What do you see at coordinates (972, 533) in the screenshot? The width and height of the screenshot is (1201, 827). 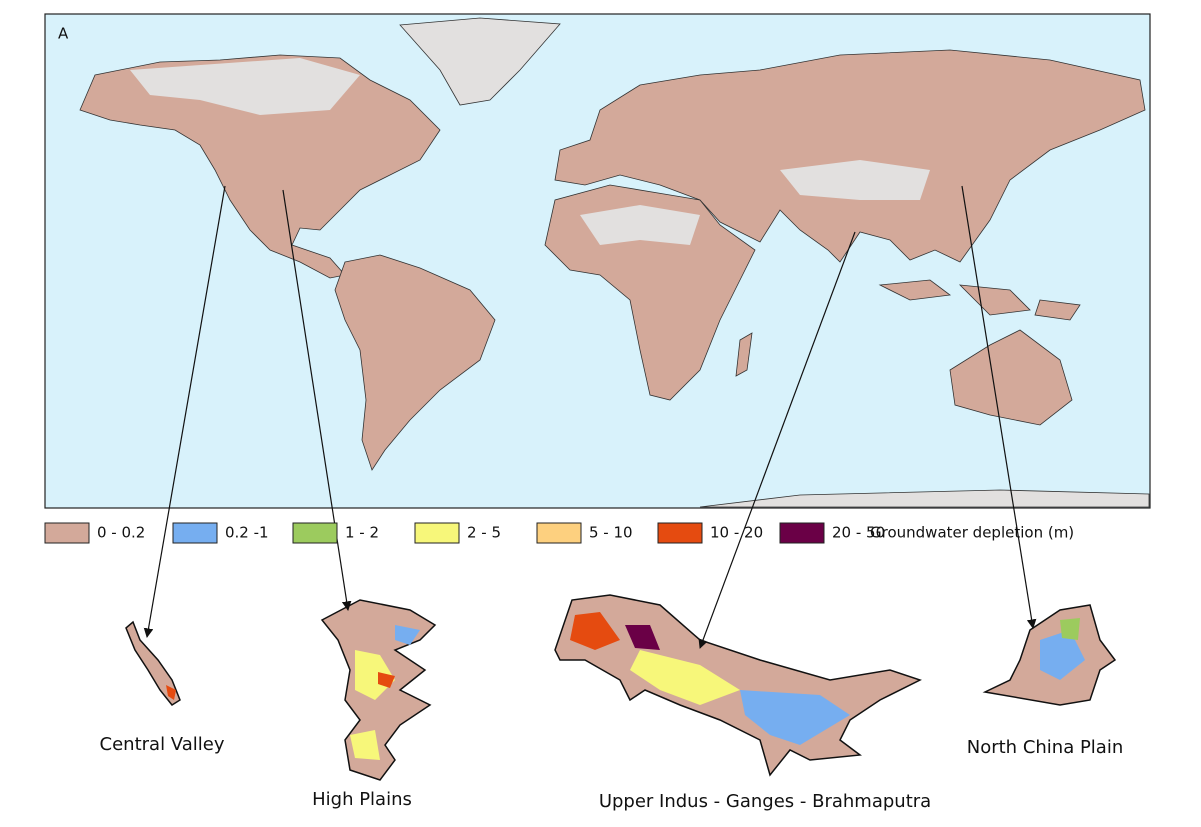 I see `legend-title: Groundwater depletion (m)` at bounding box center [972, 533].